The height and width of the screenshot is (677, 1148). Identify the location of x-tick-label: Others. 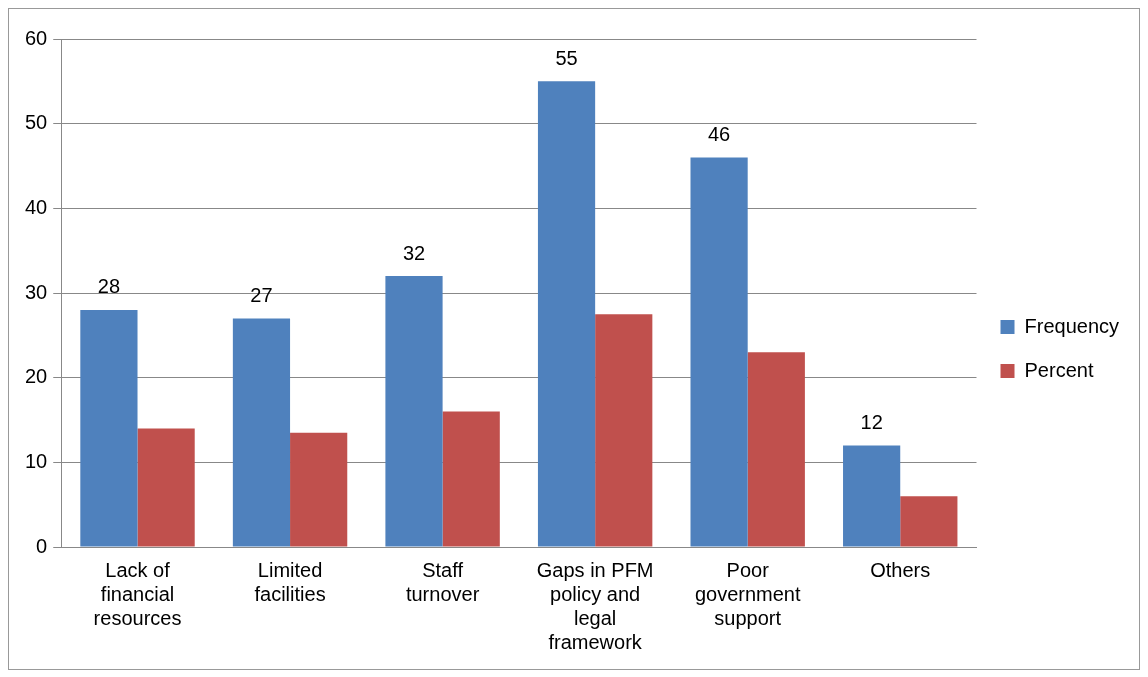
(900, 569).